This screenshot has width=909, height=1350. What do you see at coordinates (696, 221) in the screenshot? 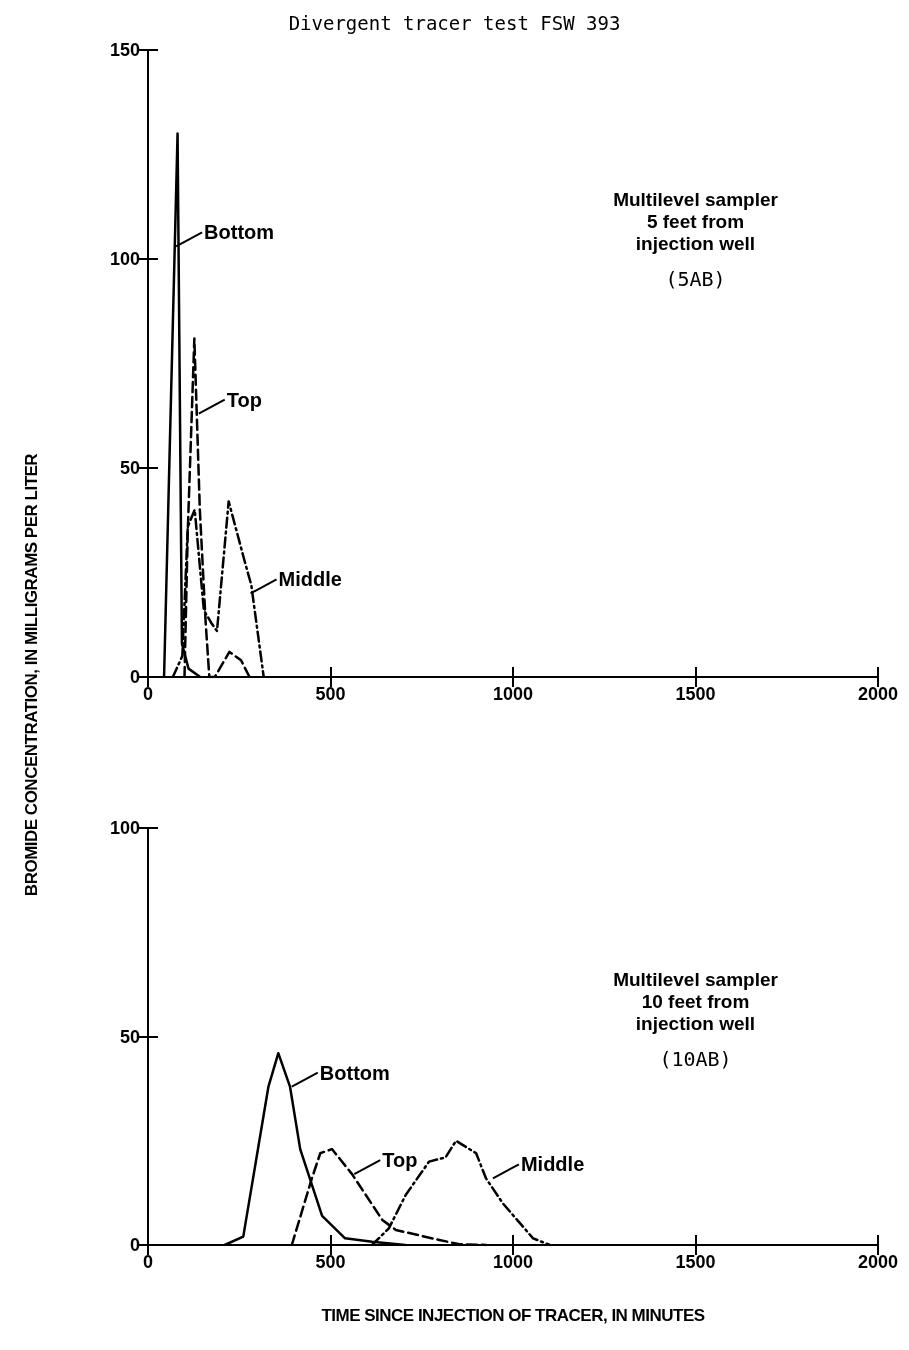
I see `annotation: Multilevel sampler 5 feet from injection well` at bounding box center [696, 221].